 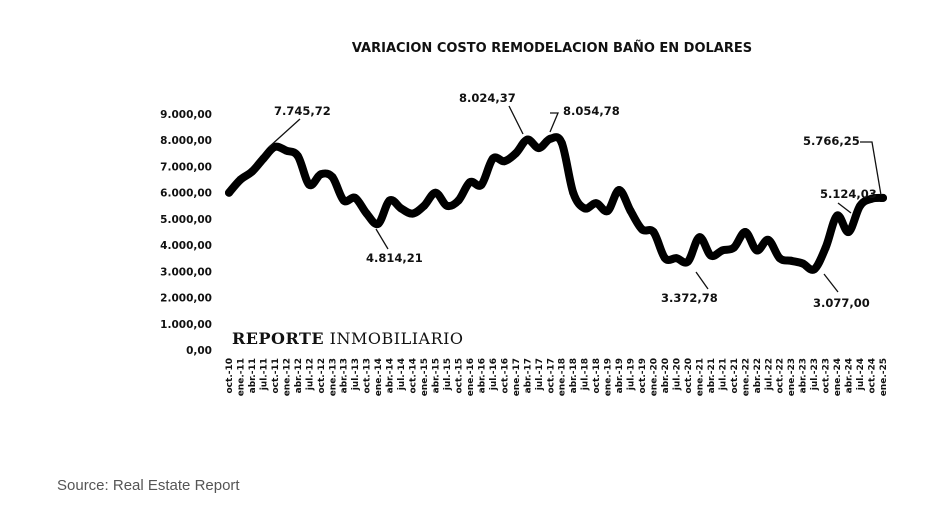 I want to click on x-tick-label: oct.-17, so click(x=551, y=376).